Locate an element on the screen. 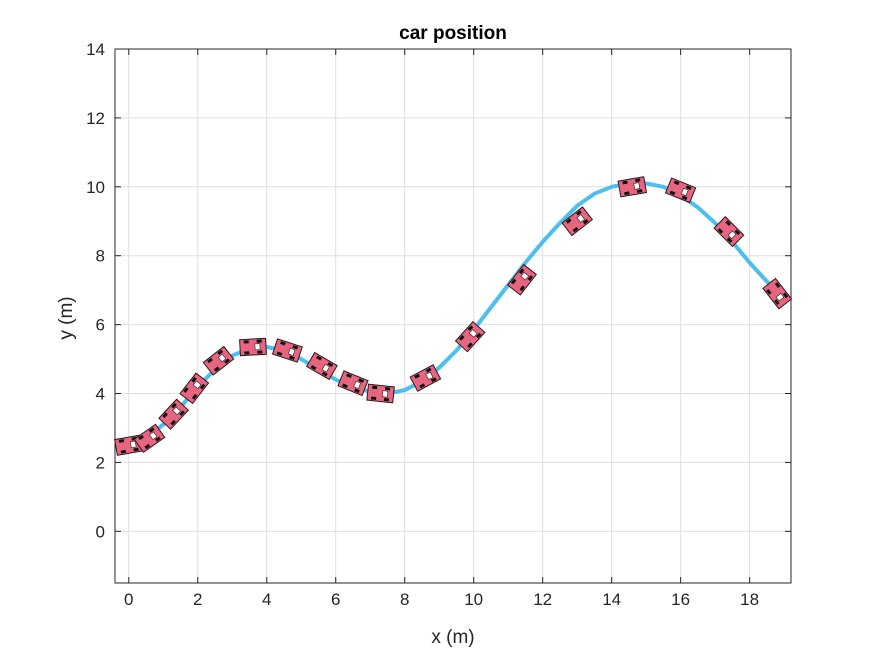  x-tick-label: 10 is located at coordinates (473, 599).